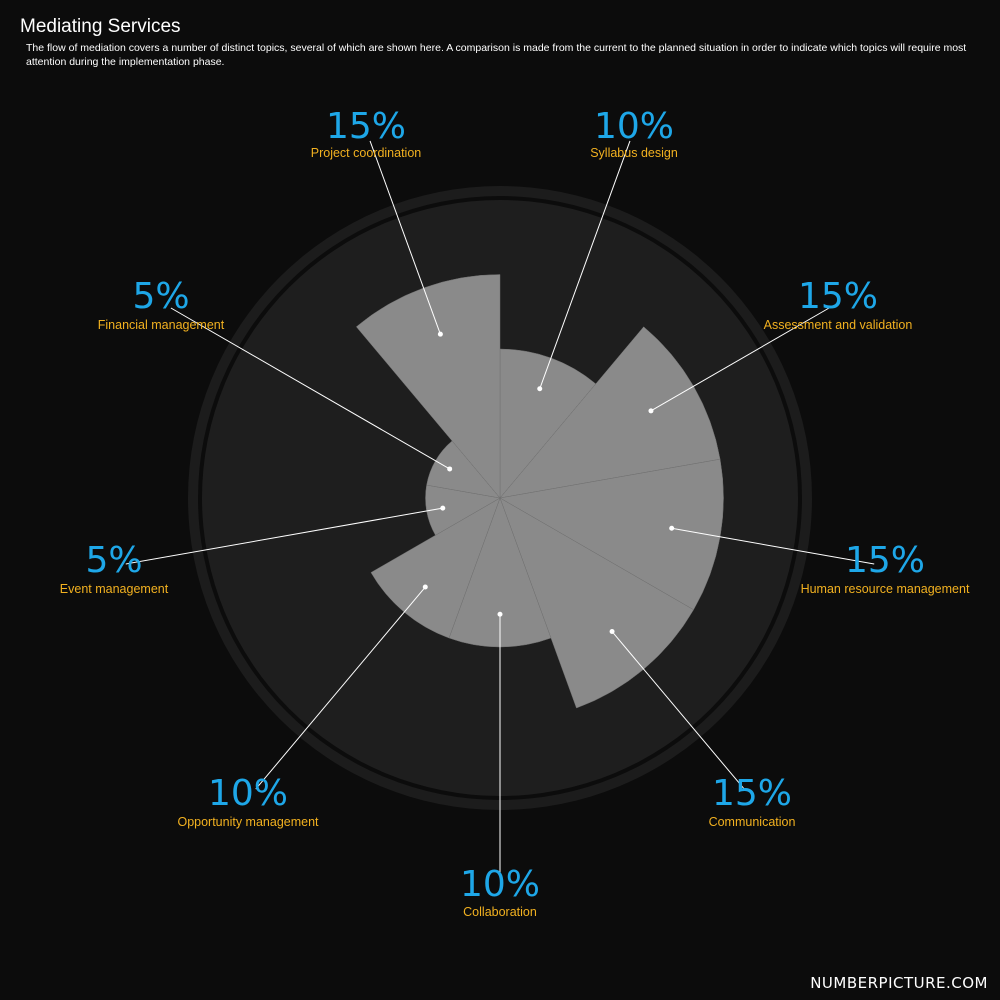 This screenshot has width=1000, height=1000. I want to click on category-label-communication: Communication, so click(752, 822).